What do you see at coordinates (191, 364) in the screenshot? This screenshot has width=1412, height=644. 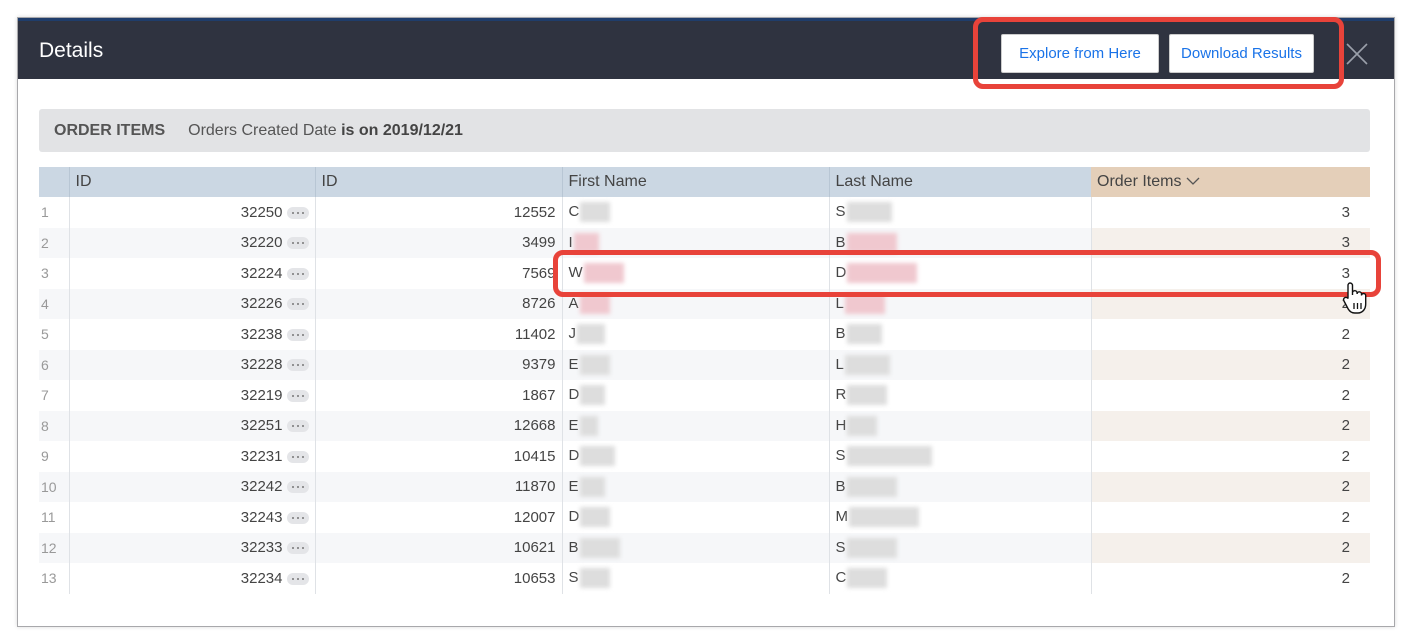 I see `order-item-id-cell: 32228` at bounding box center [191, 364].